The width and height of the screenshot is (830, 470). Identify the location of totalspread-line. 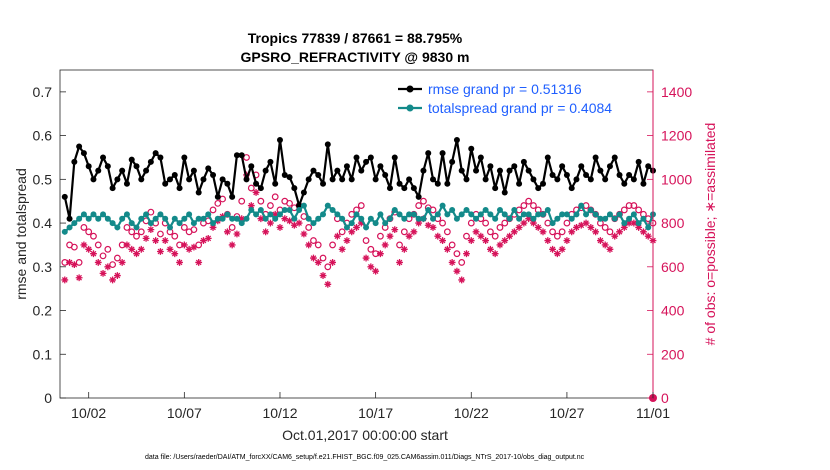
(359, 218).